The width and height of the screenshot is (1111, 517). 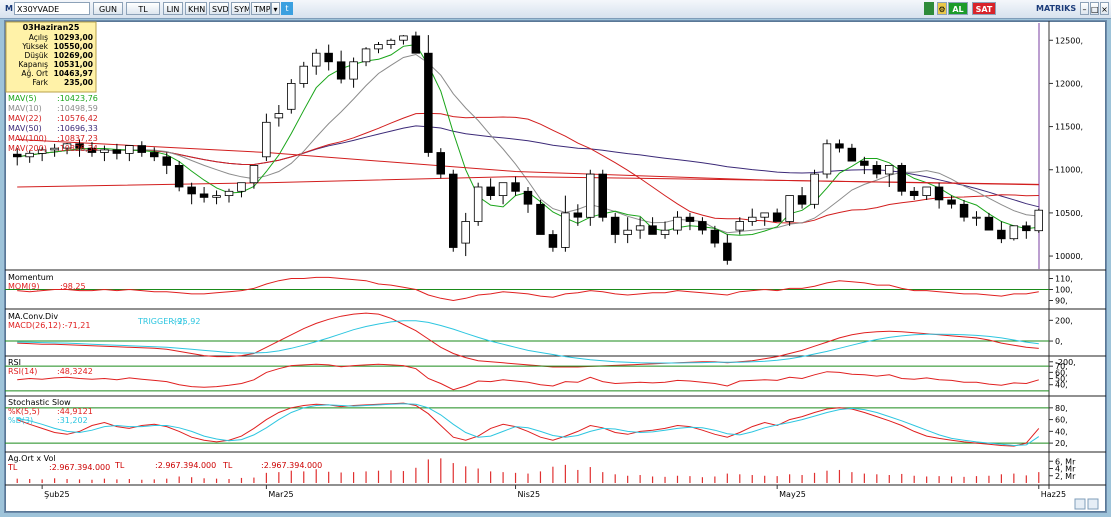 I want to click on tmp-button: TMP, so click(x=261, y=8).